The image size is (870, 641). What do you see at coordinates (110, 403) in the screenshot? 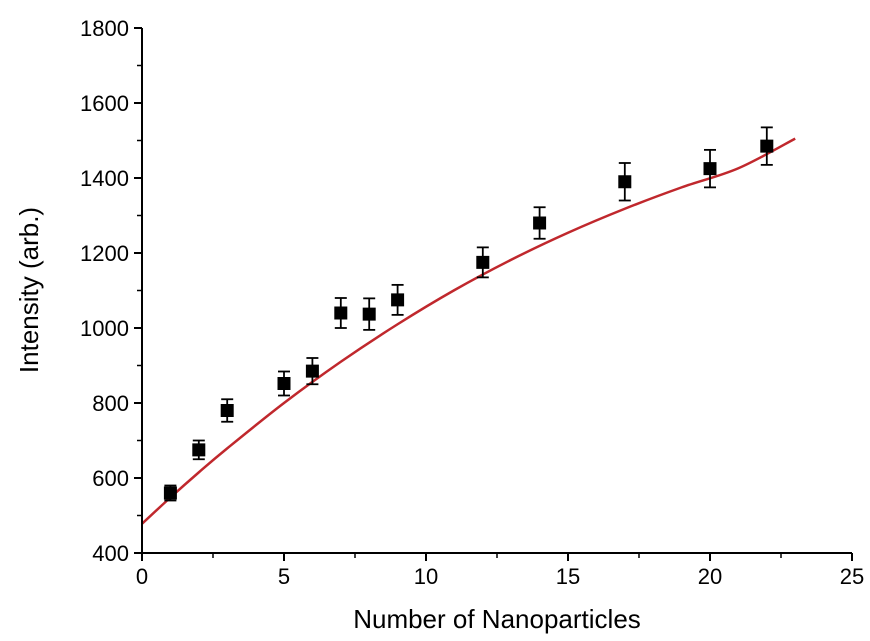
I see `y-tick-label: 800` at bounding box center [110, 403].